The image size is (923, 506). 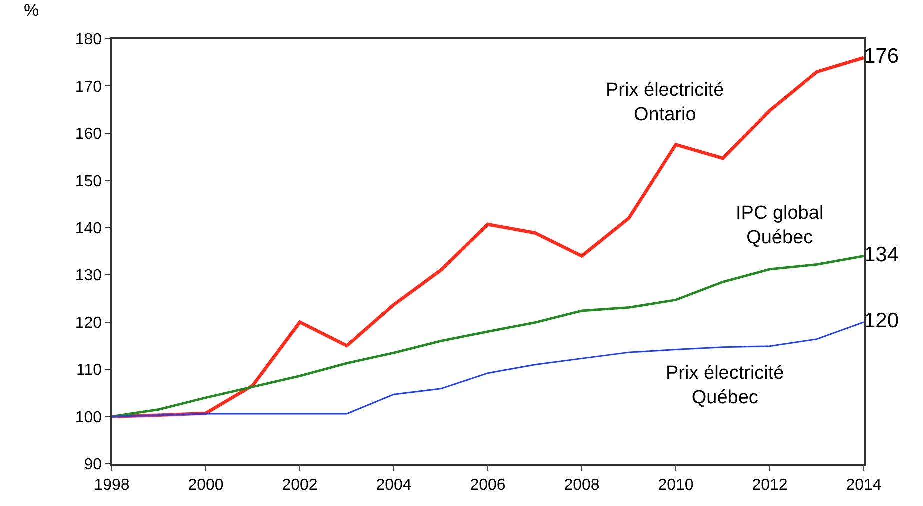 What do you see at coordinates (770, 485) in the screenshot?
I see `x-tick-label: 2012` at bounding box center [770, 485].